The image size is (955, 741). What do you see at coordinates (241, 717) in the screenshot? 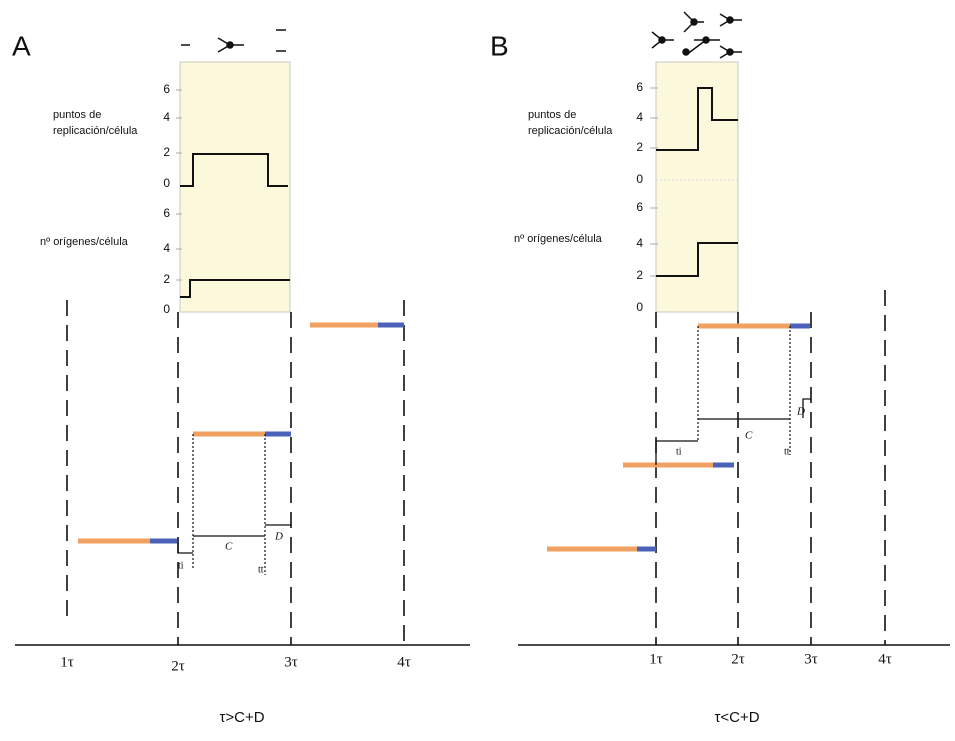
I see `condition: τ>C+D` at bounding box center [241, 717].